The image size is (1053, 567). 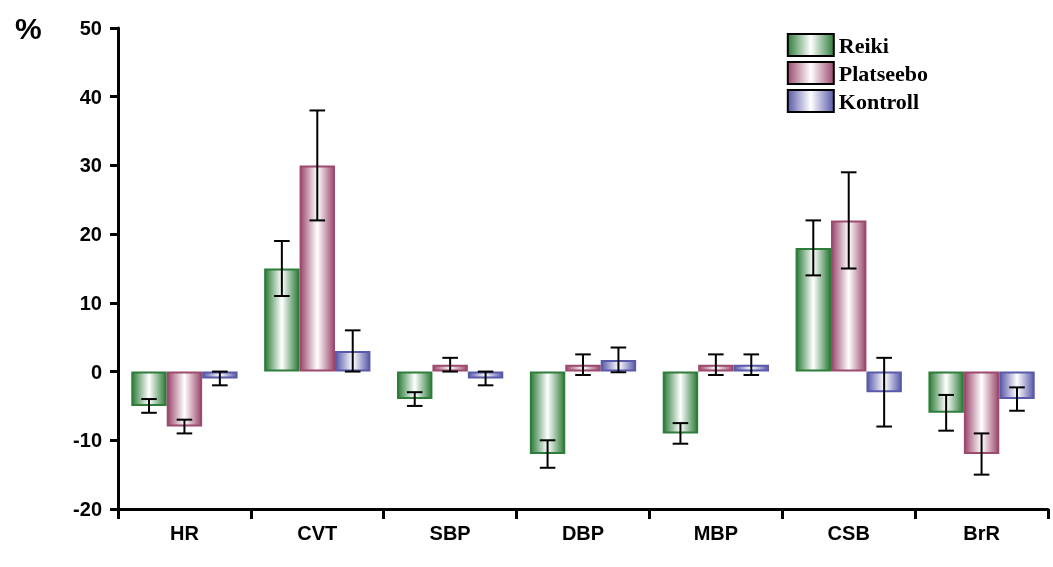 I want to click on y-tick-label: 30, so click(x=90, y=165).